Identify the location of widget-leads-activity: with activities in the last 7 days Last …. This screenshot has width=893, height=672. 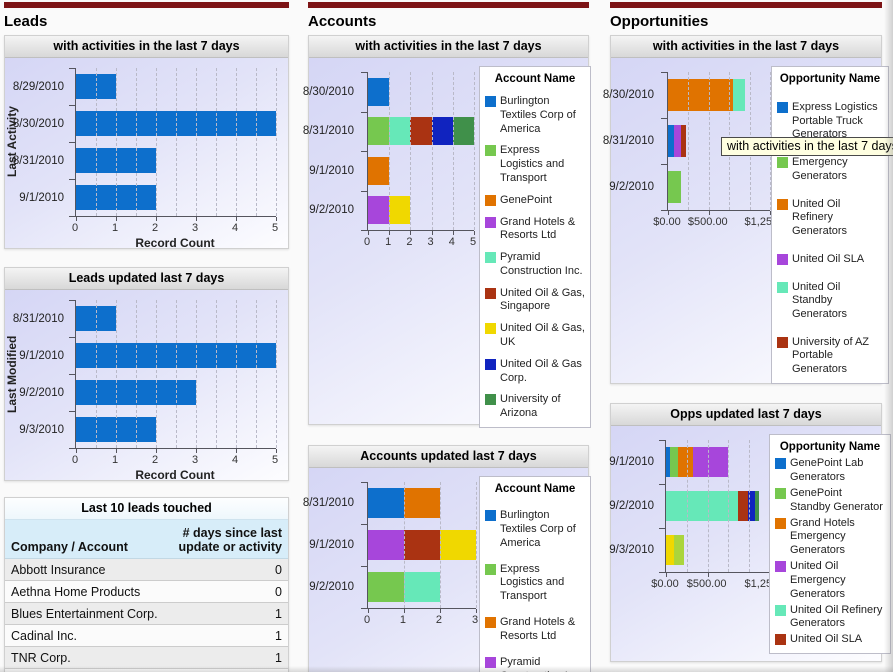
(146, 142).